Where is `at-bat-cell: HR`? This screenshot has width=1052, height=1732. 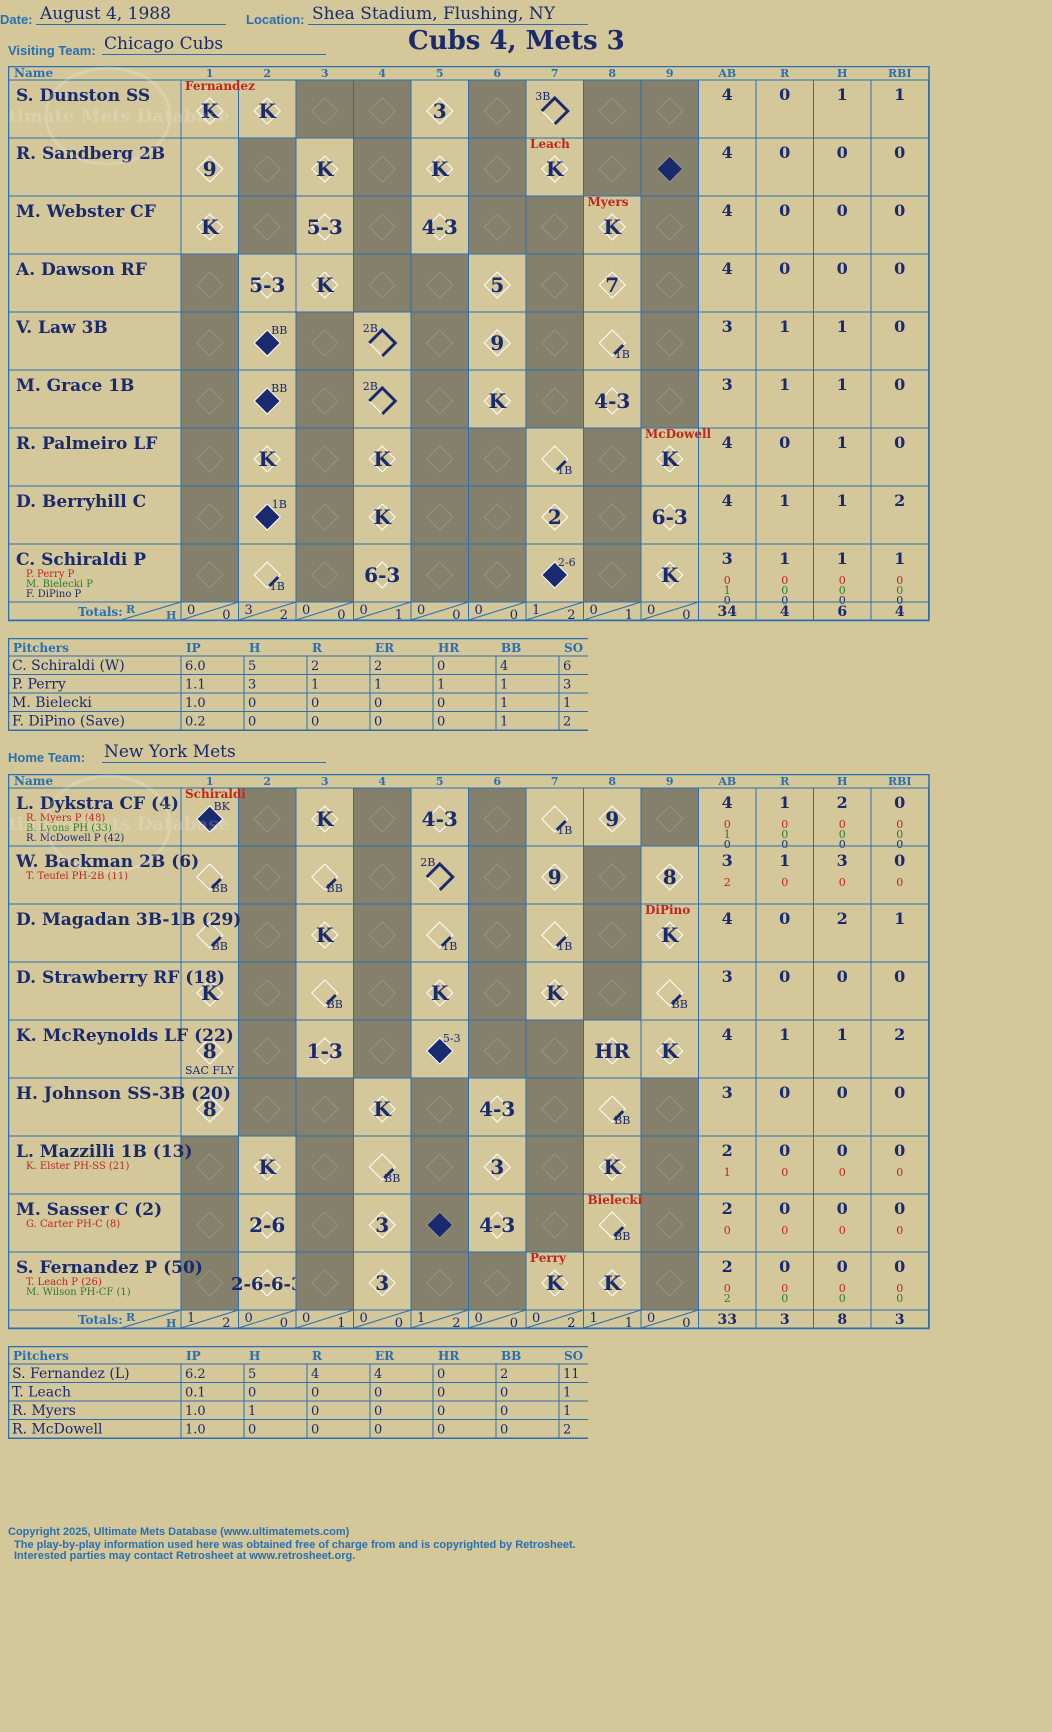
at-bat-cell: HR is located at coordinates (612, 1049).